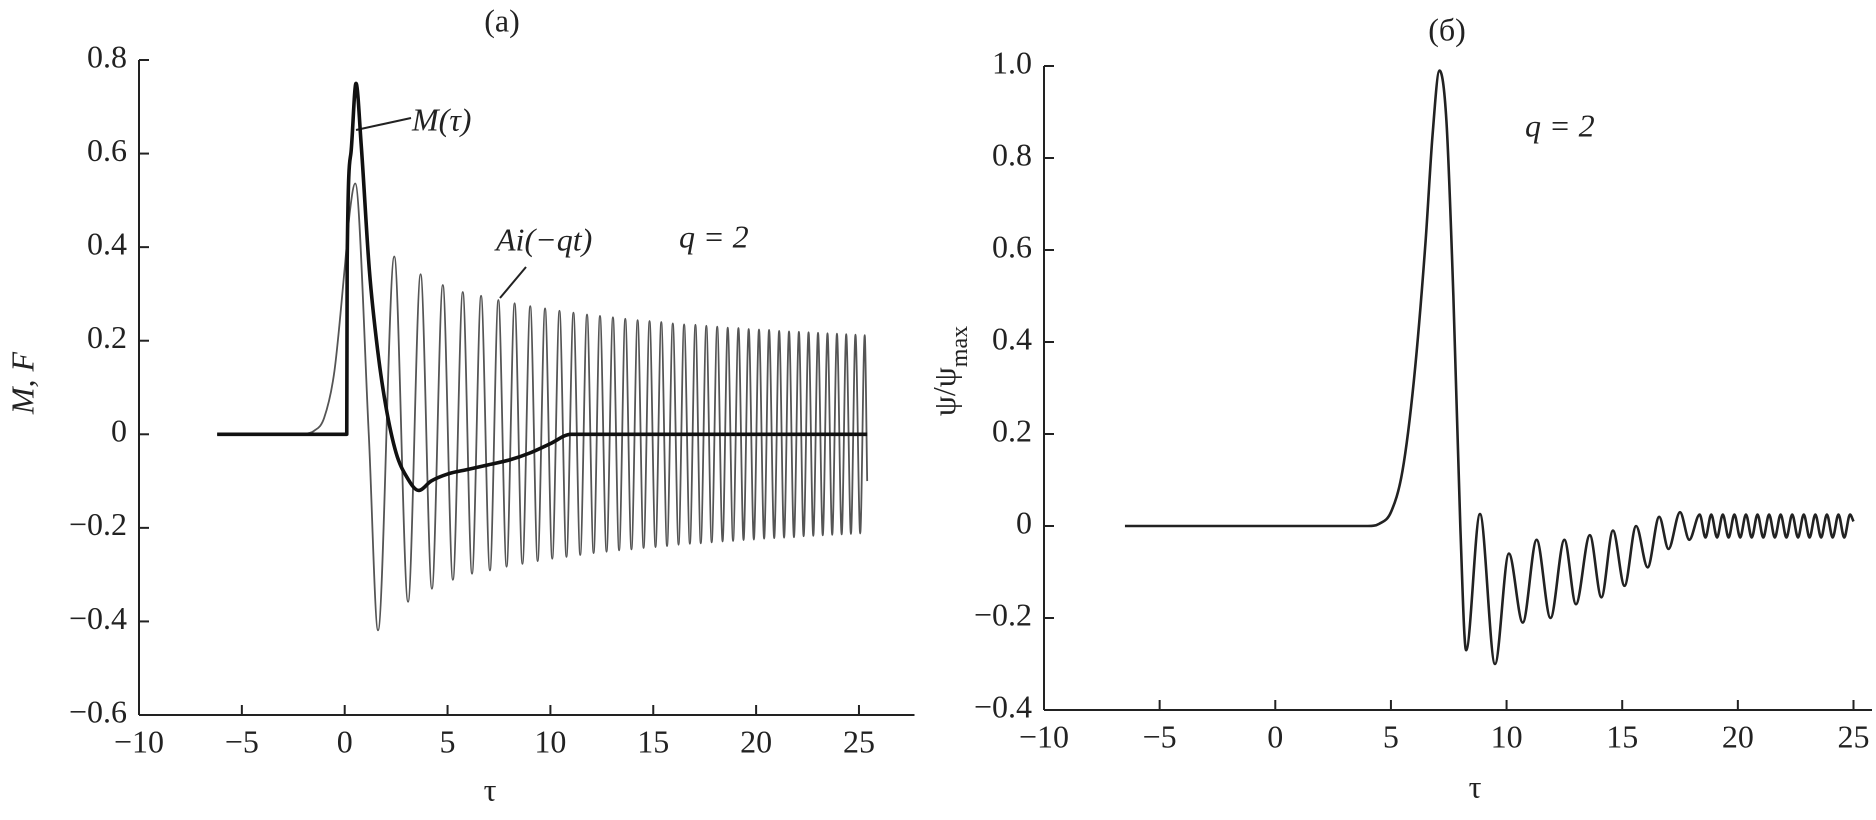 This screenshot has height=820, width=1876. Describe the element at coordinates (441, 119) in the screenshot. I see `series-annotation: M(τ)` at that location.